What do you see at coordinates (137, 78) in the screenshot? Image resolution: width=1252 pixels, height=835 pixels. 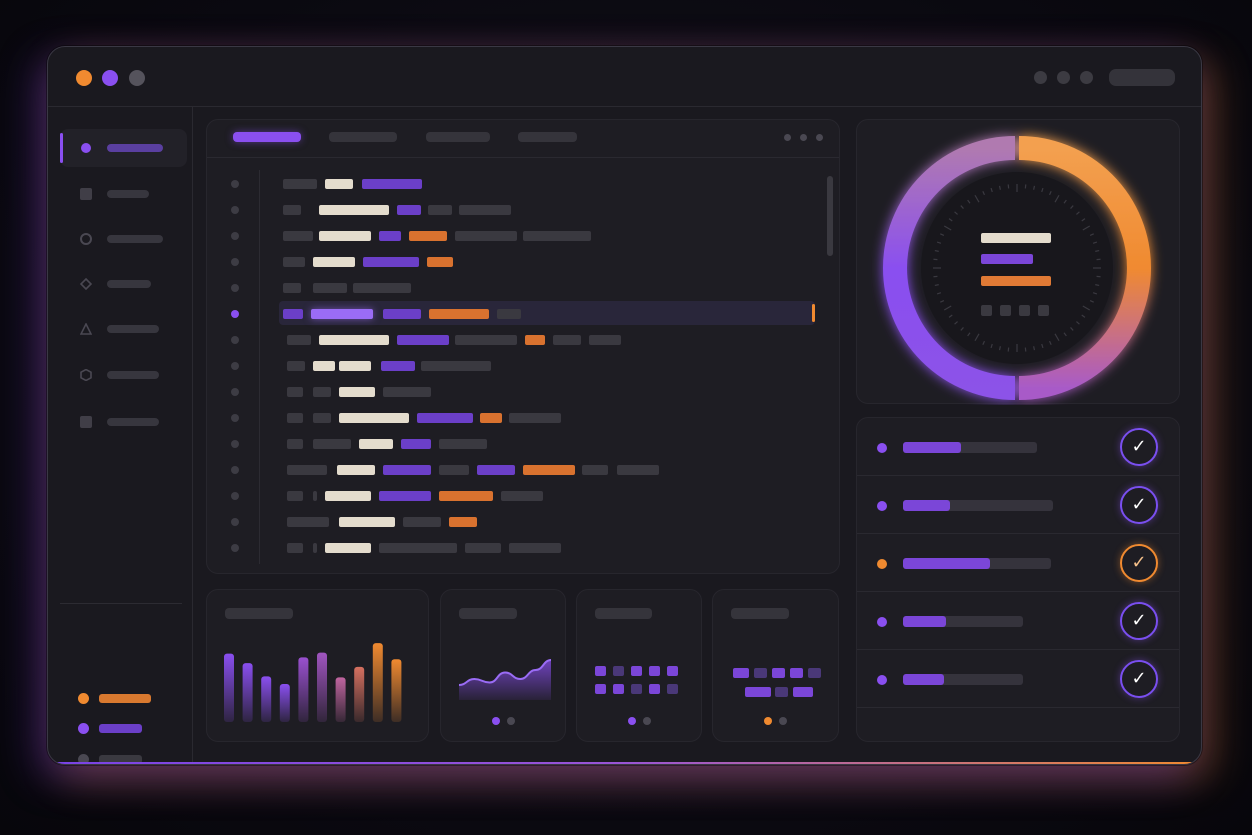 I see `maximize-window-button` at bounding box center [137, 78].